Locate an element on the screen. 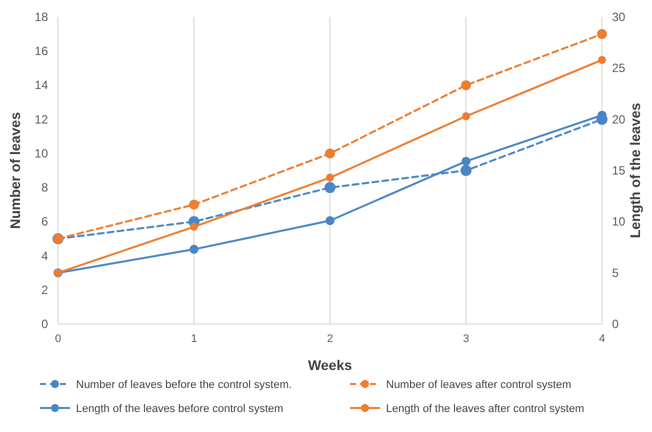  y-axis-title: Number of leaves is located at coordinates (15, 170).